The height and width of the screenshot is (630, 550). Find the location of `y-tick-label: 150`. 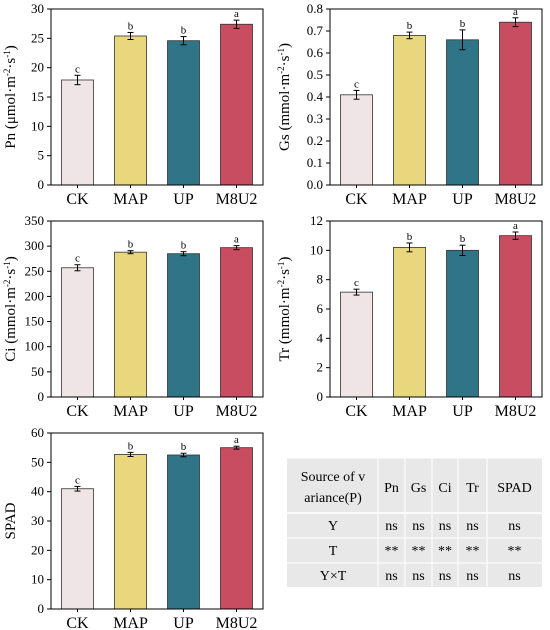

y-tick-label: 150 is located at coordinates (35, 321).